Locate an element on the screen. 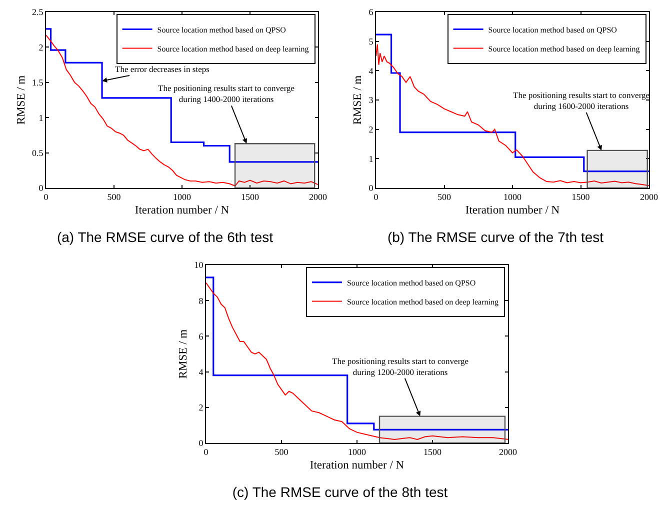 Image resolution: width=661 pixels, height=506 pixels. y-tick-label: 3 is located at coordinates (371, 100).